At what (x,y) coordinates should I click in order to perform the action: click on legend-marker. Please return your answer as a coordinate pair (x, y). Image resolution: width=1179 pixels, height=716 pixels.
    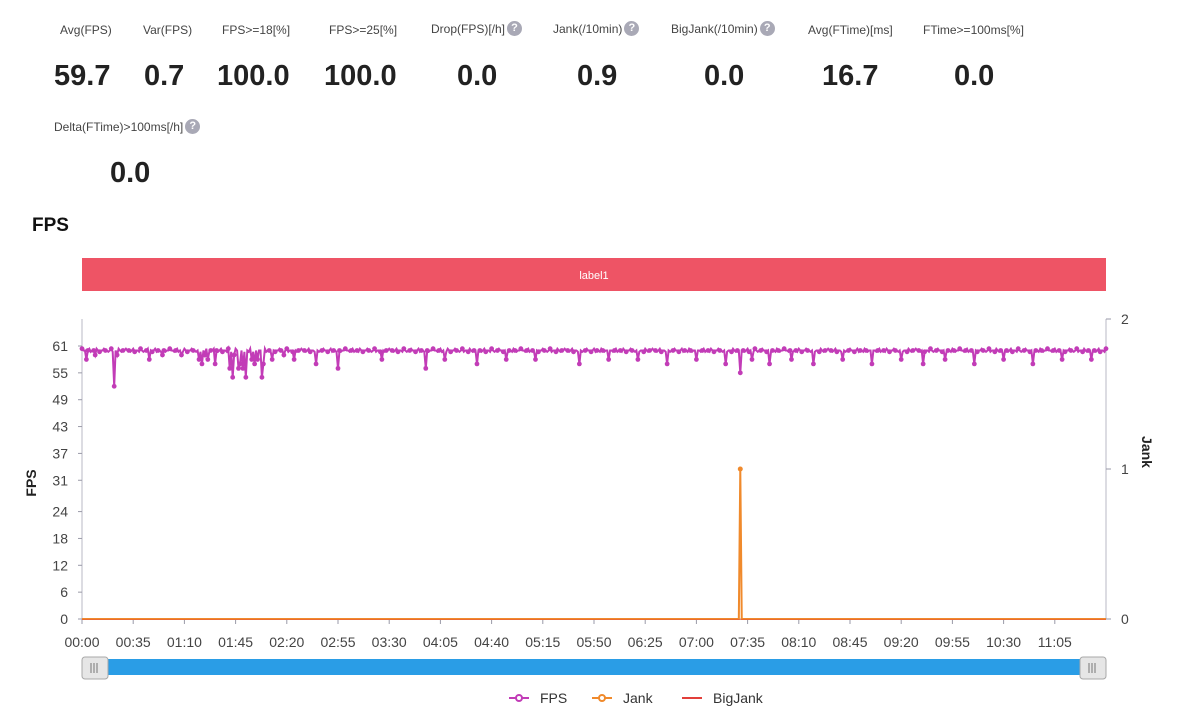
    Looking at the image, I should click on (519, 698).